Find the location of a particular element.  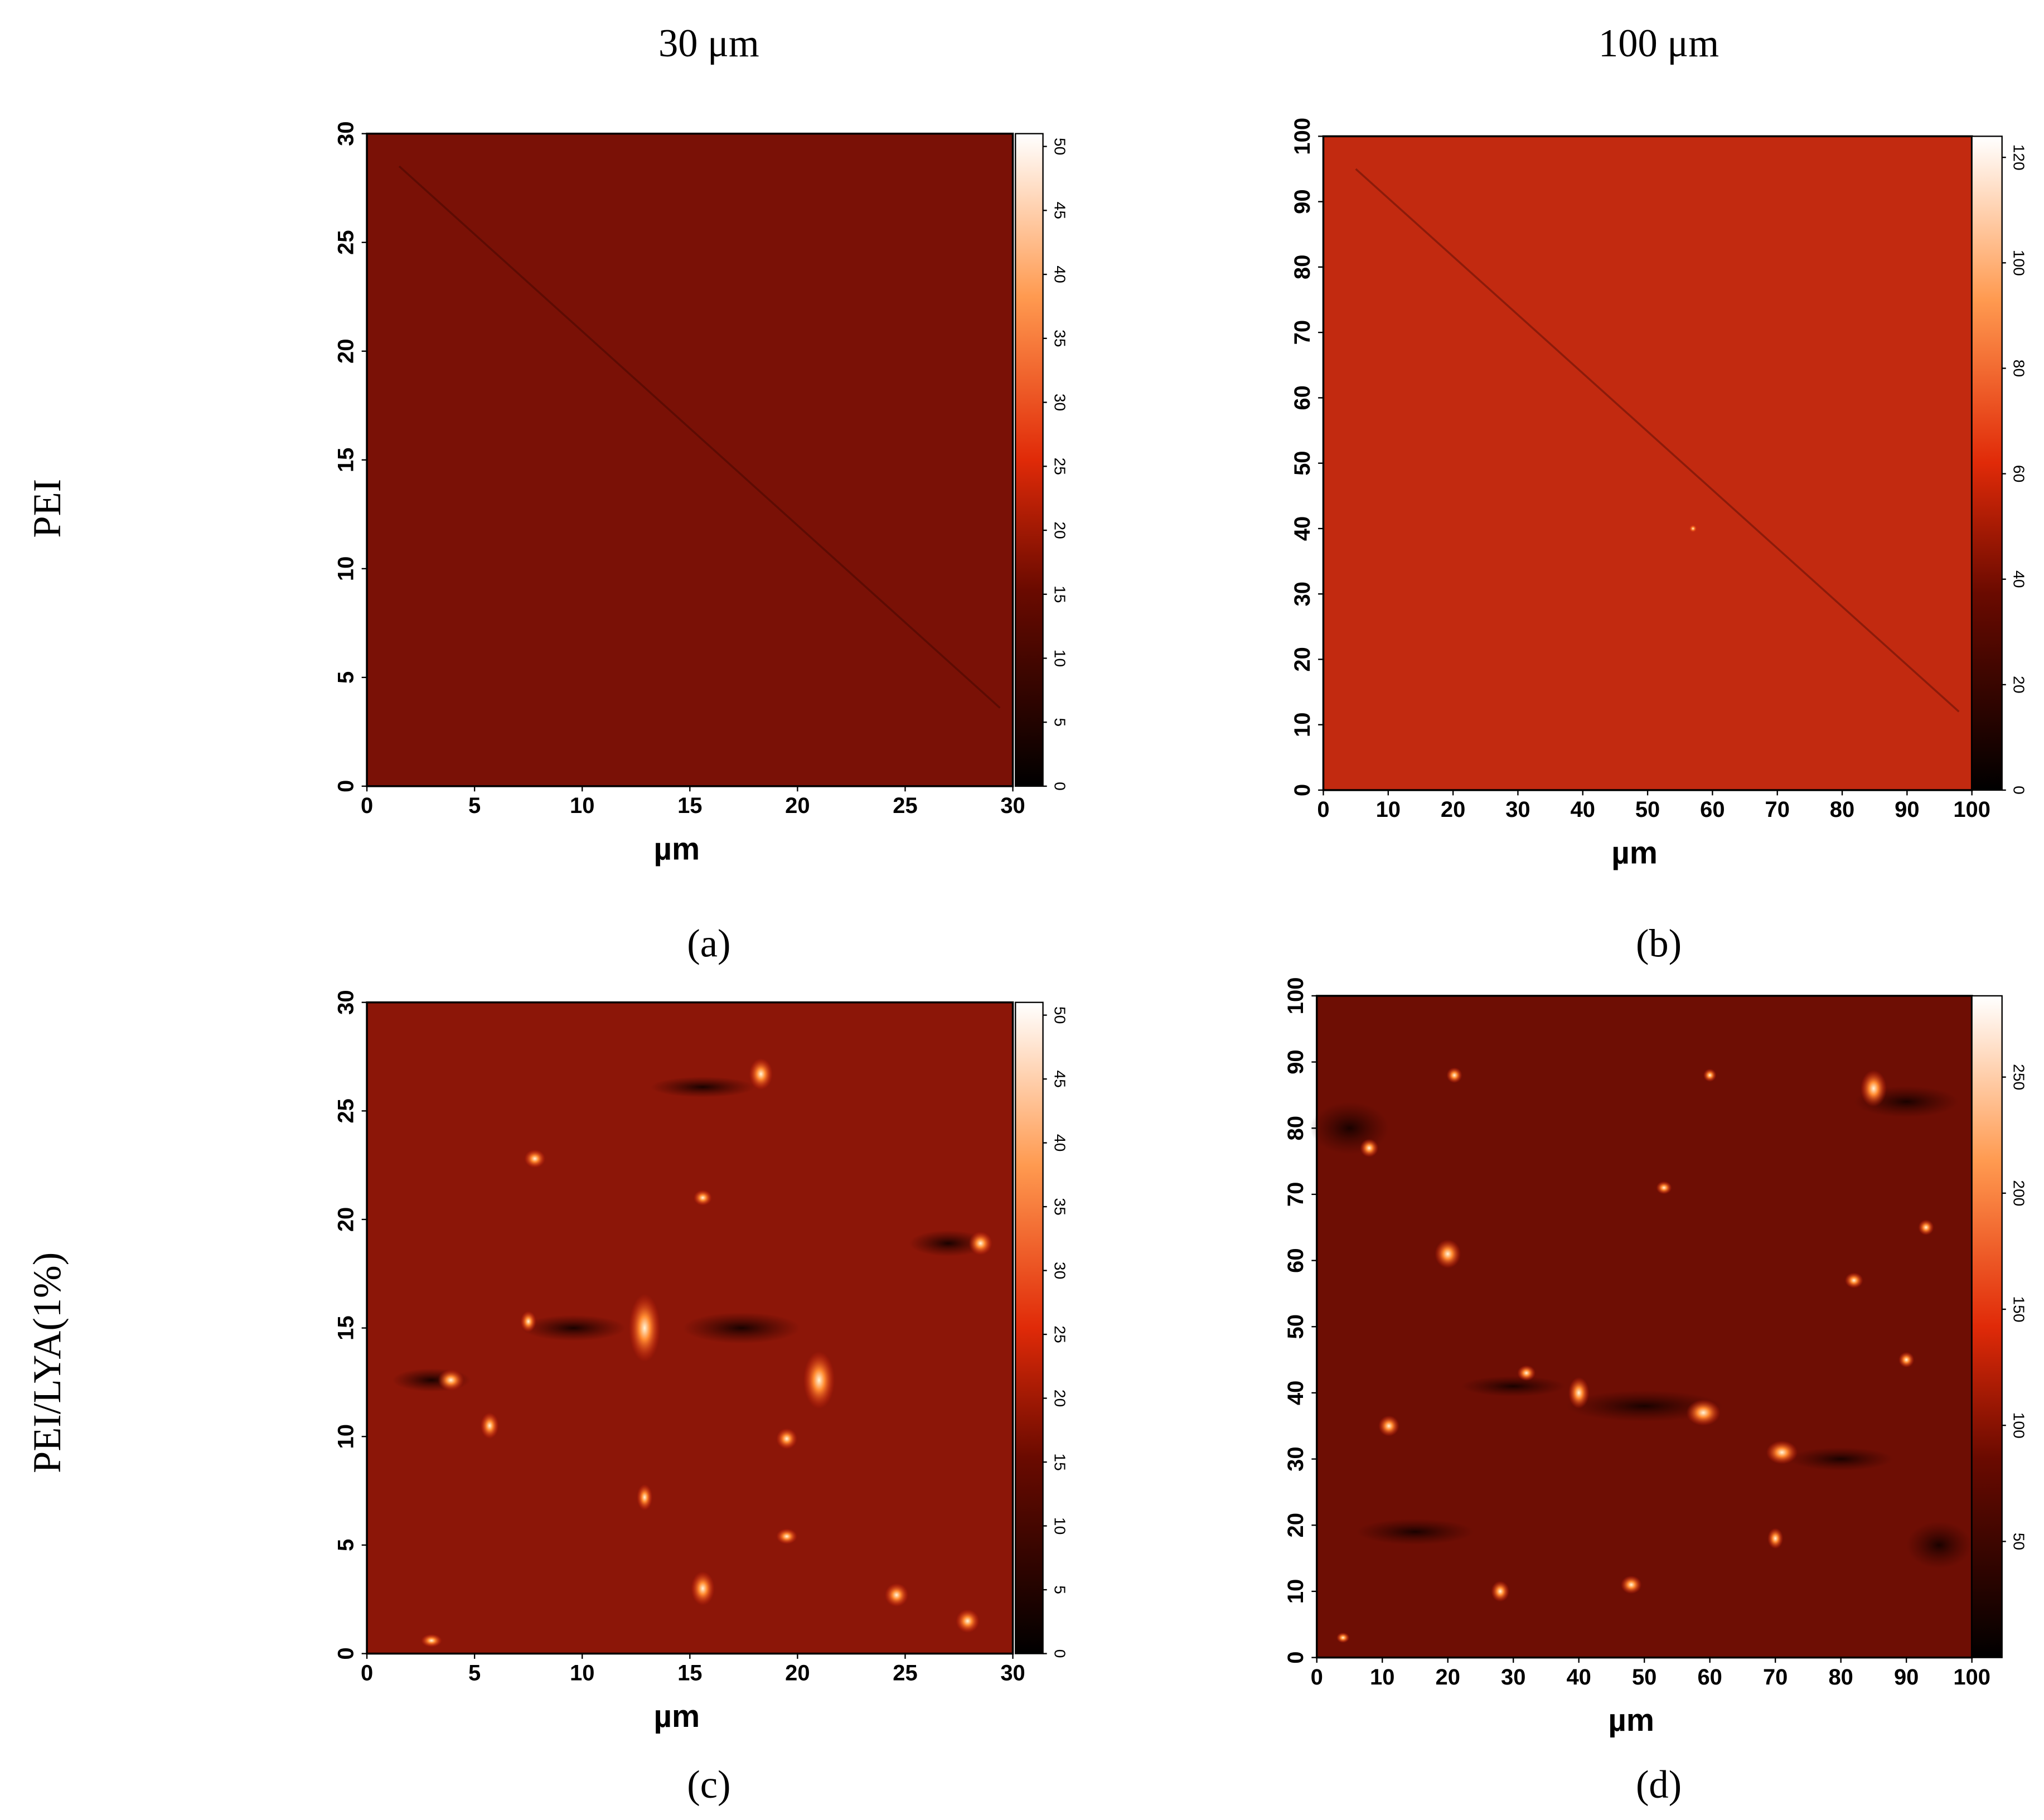

x-tick-label: 70 is located at coordinates (1777, 809).